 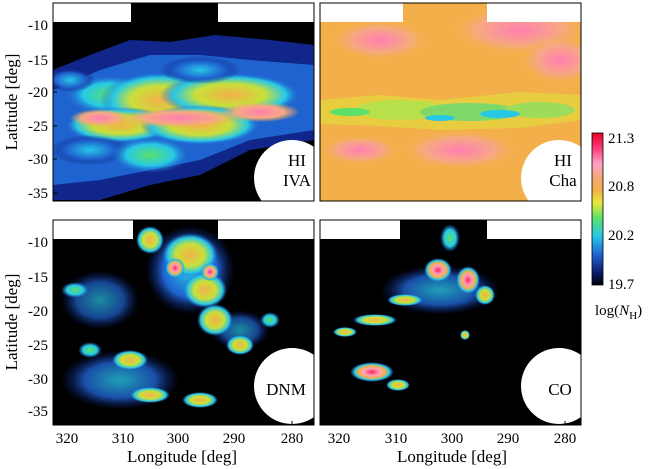 I want to click on x-axis-right: 320 310 300 290 280, so click(x=452, y=434).